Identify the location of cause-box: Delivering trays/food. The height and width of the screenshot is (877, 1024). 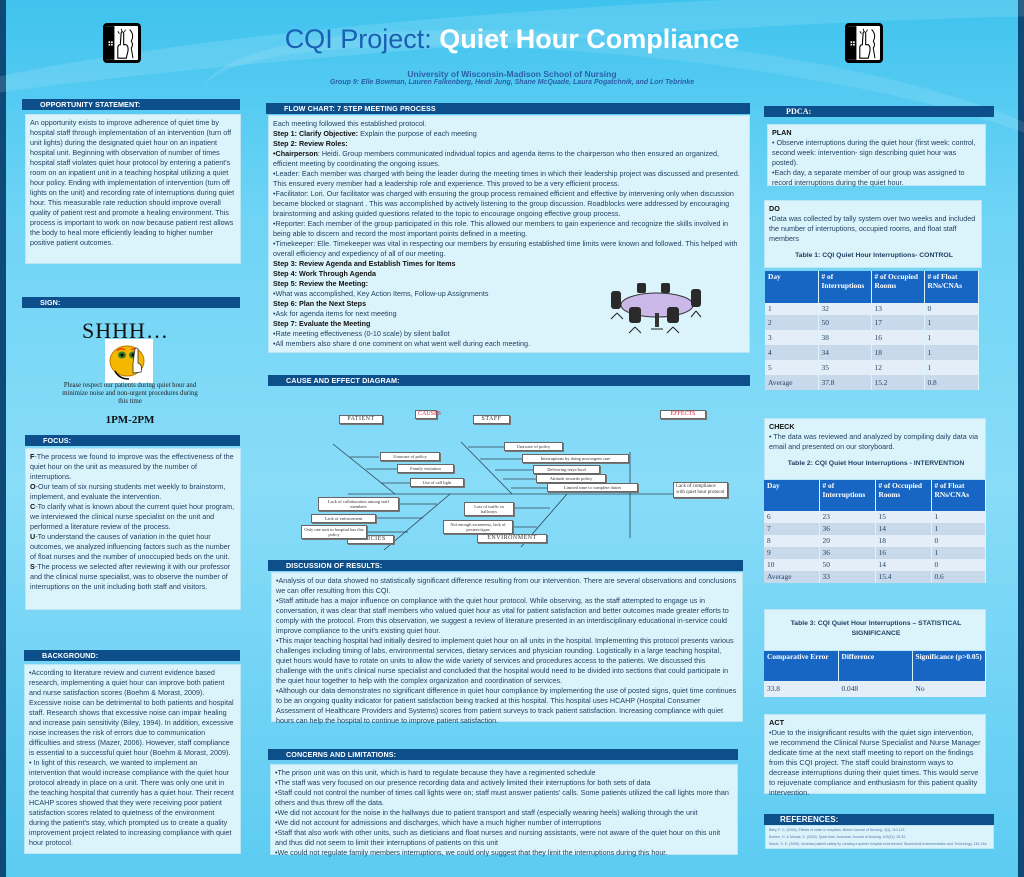
(566, 469).